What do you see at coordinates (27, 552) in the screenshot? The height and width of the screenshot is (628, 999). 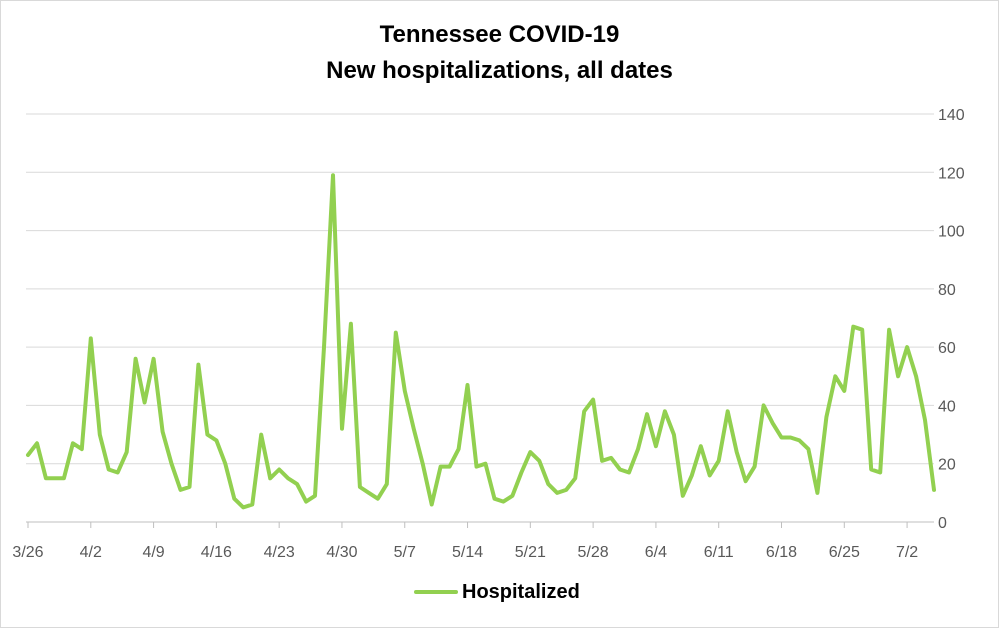 I see `x-tick-label: 3/26` at bounding box center [27, 552].